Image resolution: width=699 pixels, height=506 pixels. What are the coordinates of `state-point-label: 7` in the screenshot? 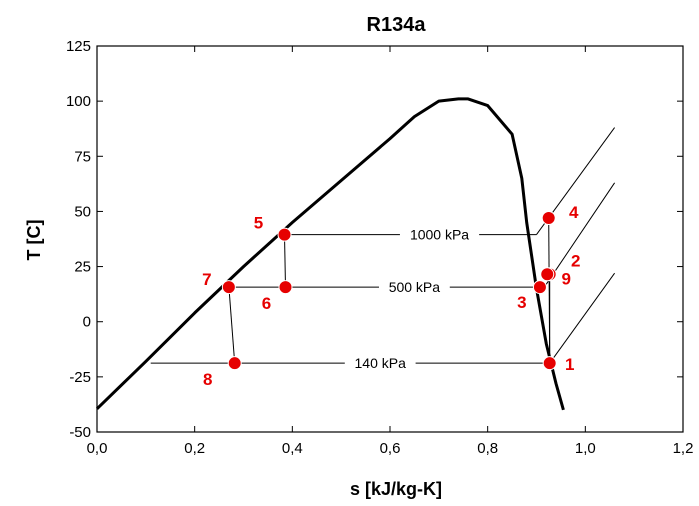 It's located at (206, 279).